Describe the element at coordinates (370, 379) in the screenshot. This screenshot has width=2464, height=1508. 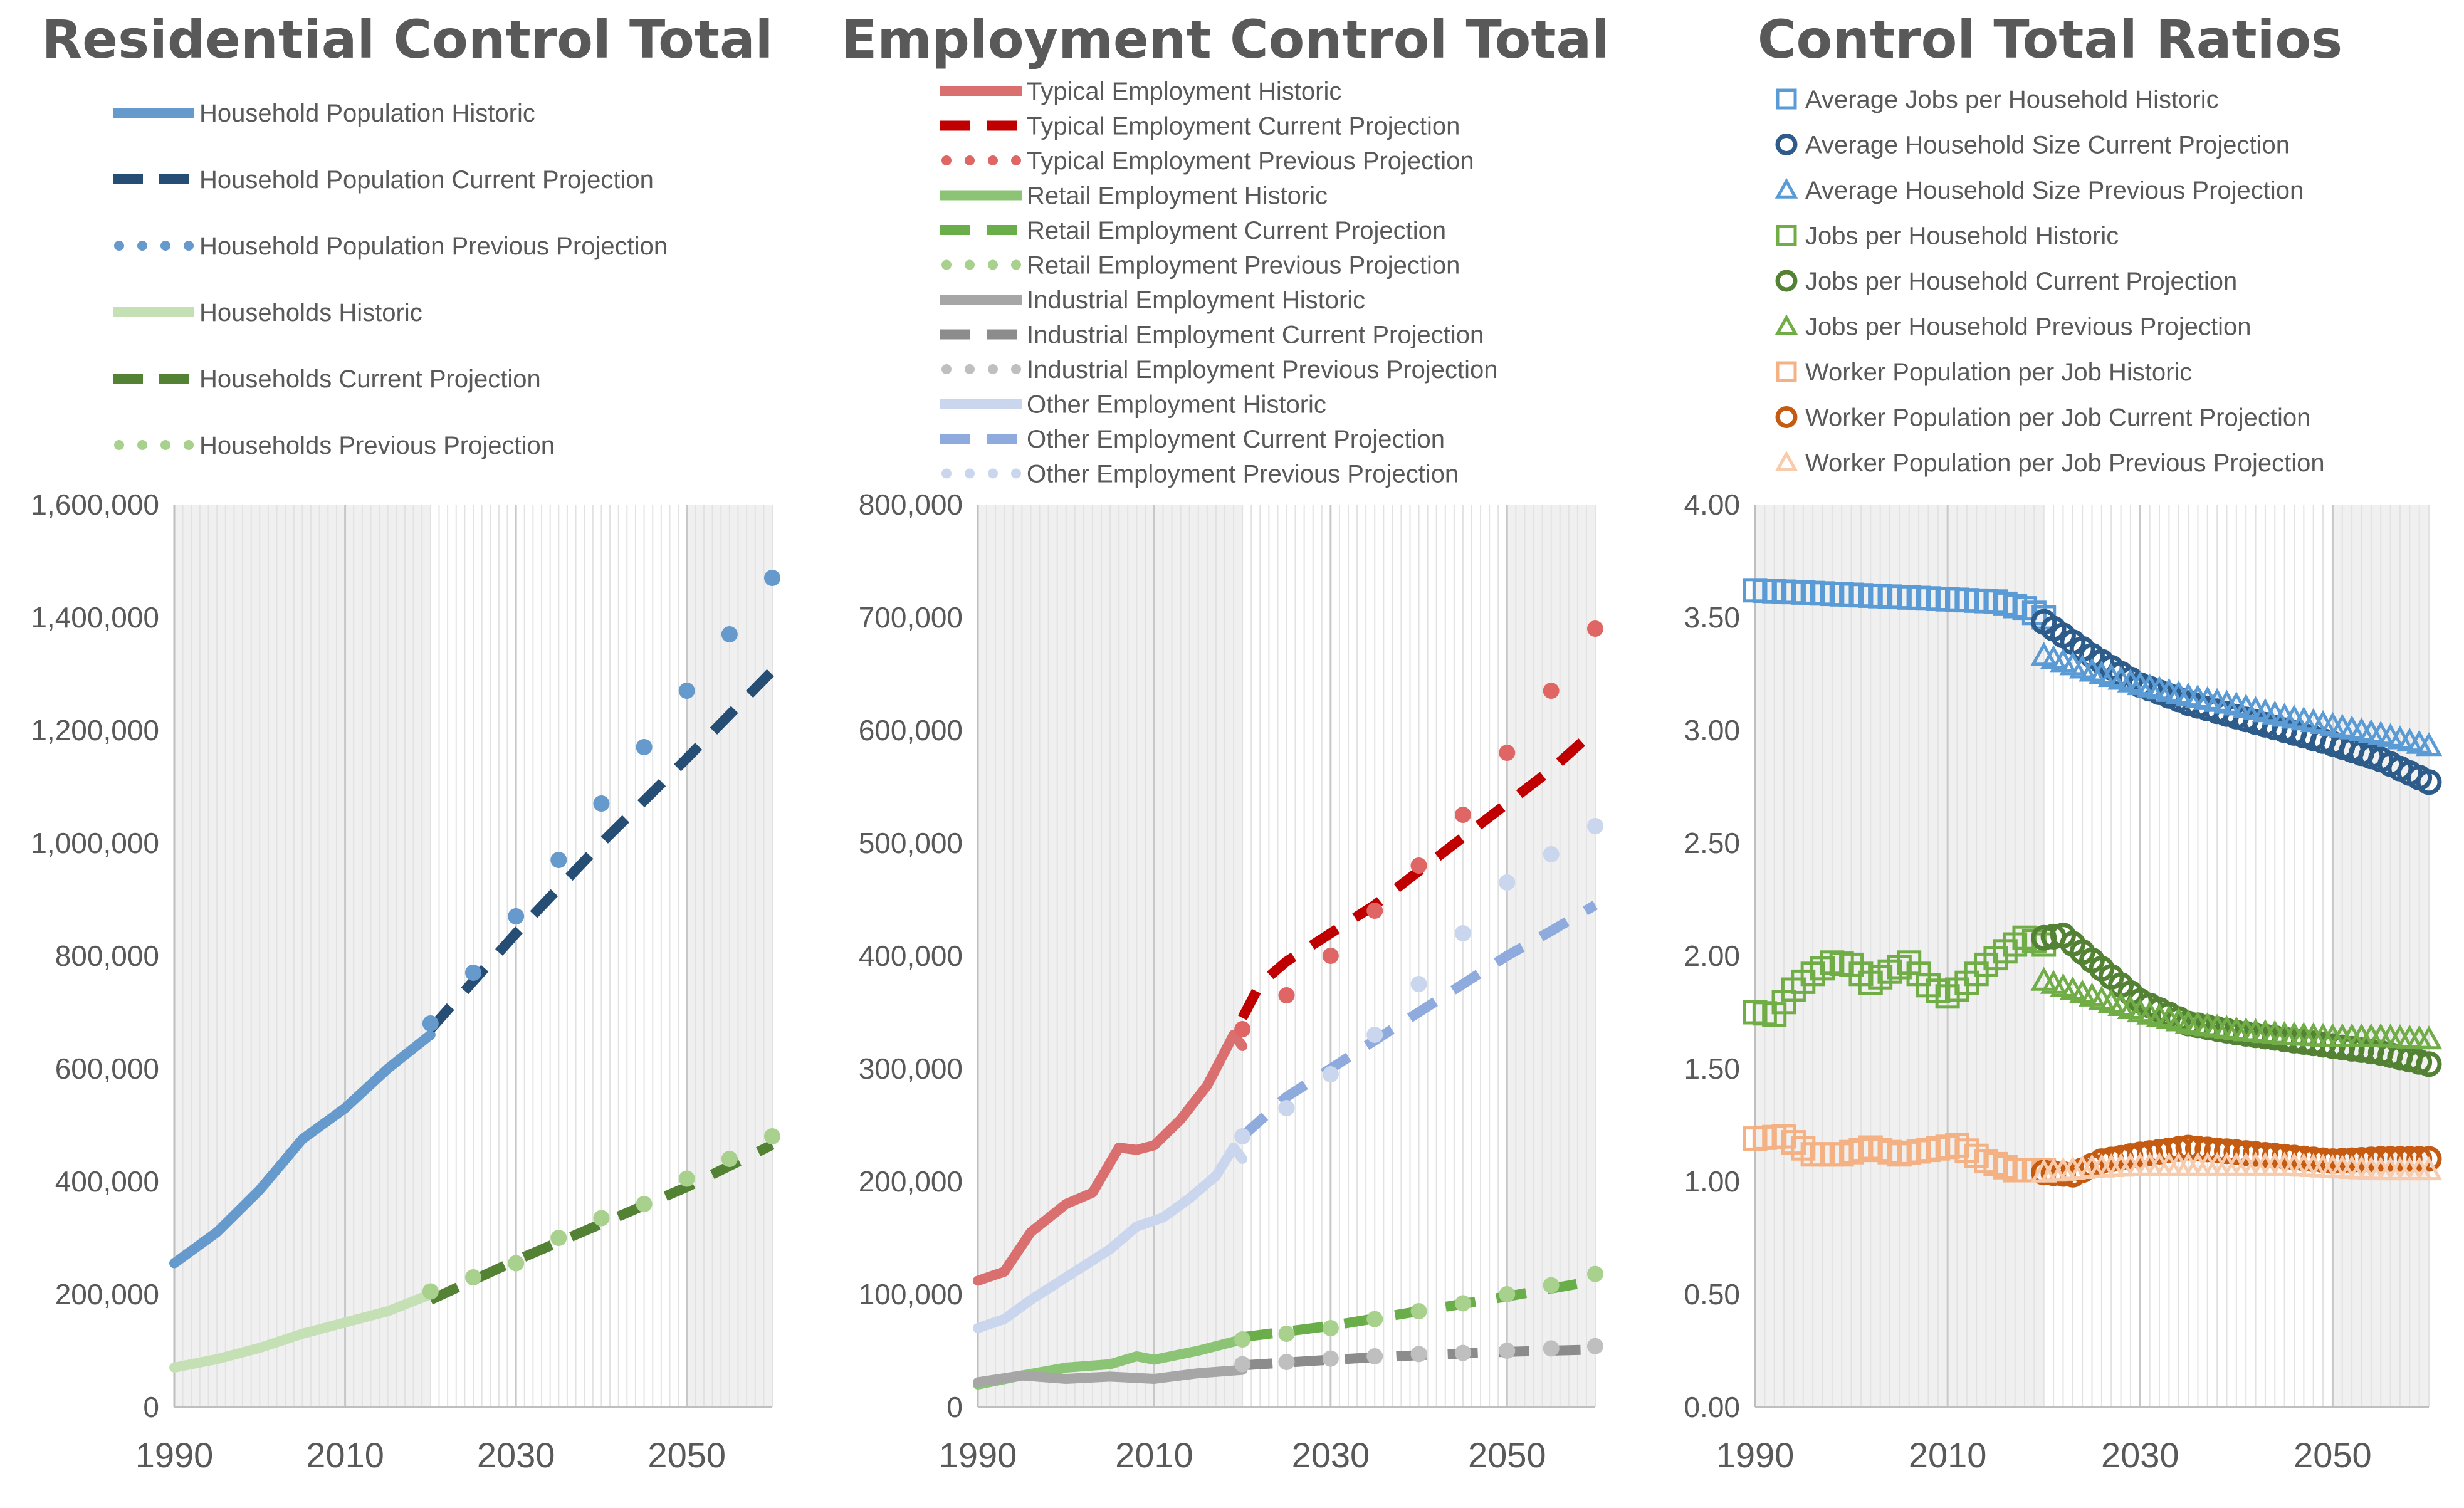
I see `legend-label: Households Current Projection` at that location.